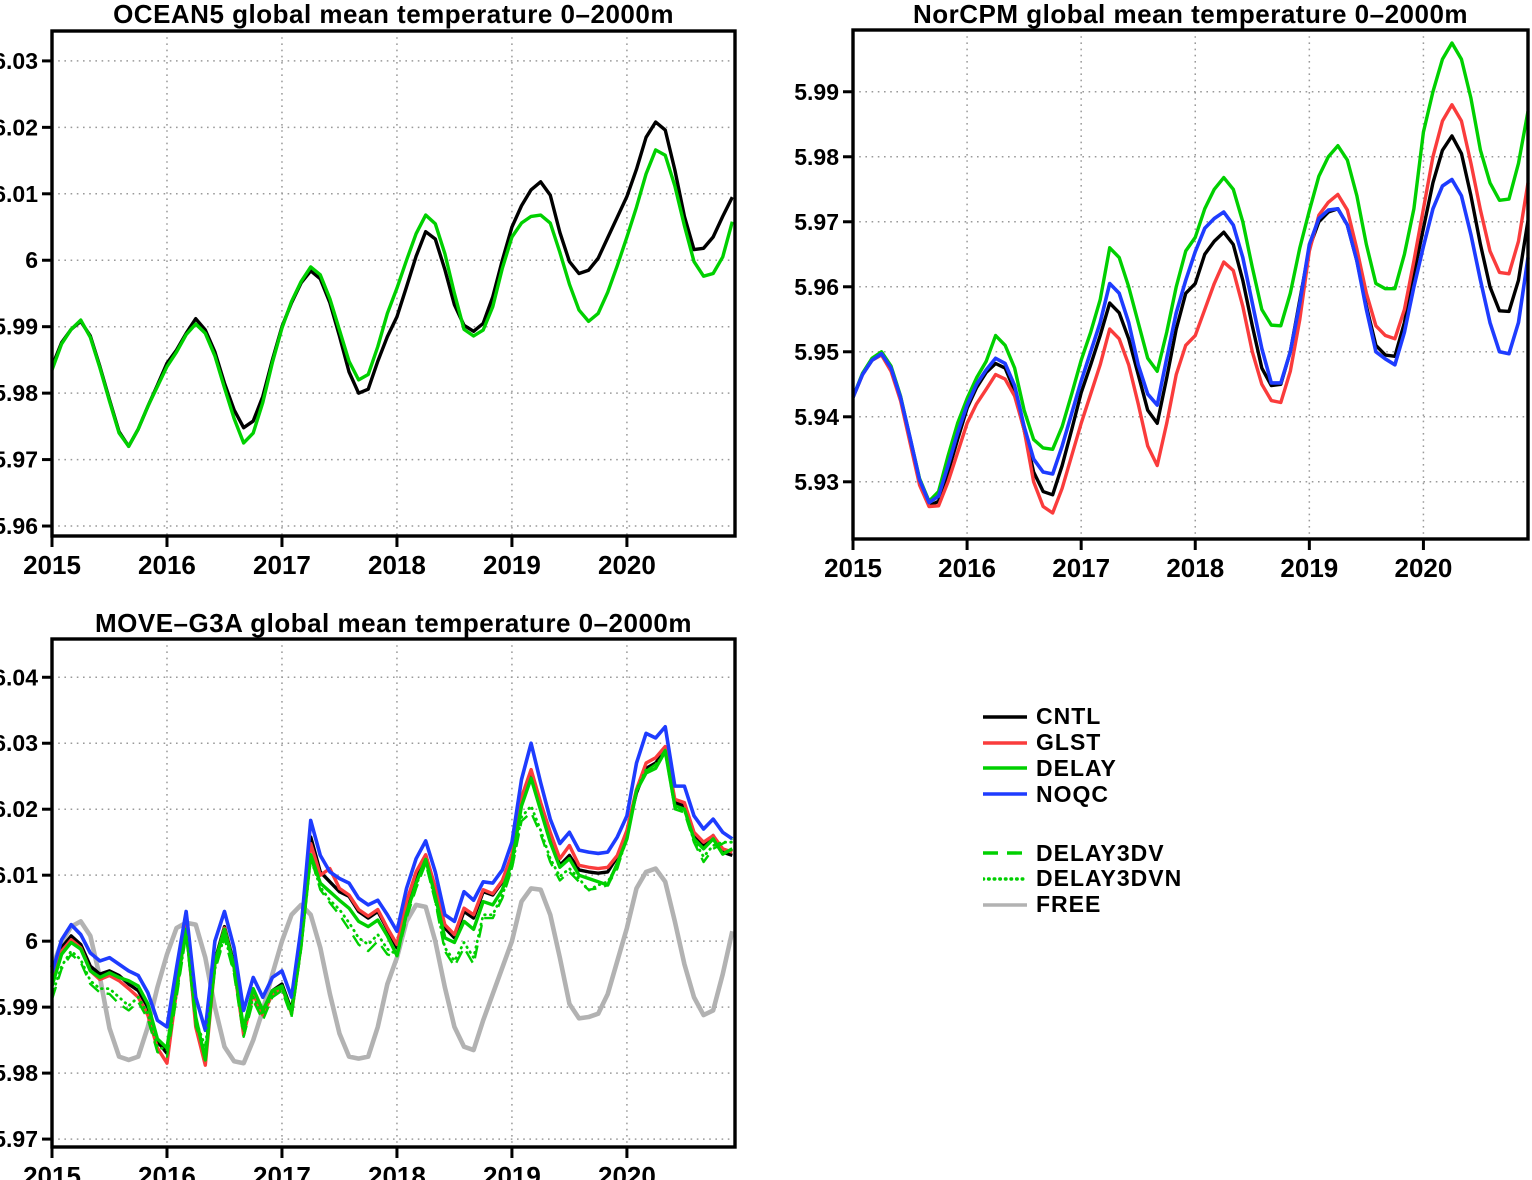 The image size is (1532, 1180). Describe the element at coordinates (1069, 904) in the screenshot. I see `legend-label: FREE` at that location.